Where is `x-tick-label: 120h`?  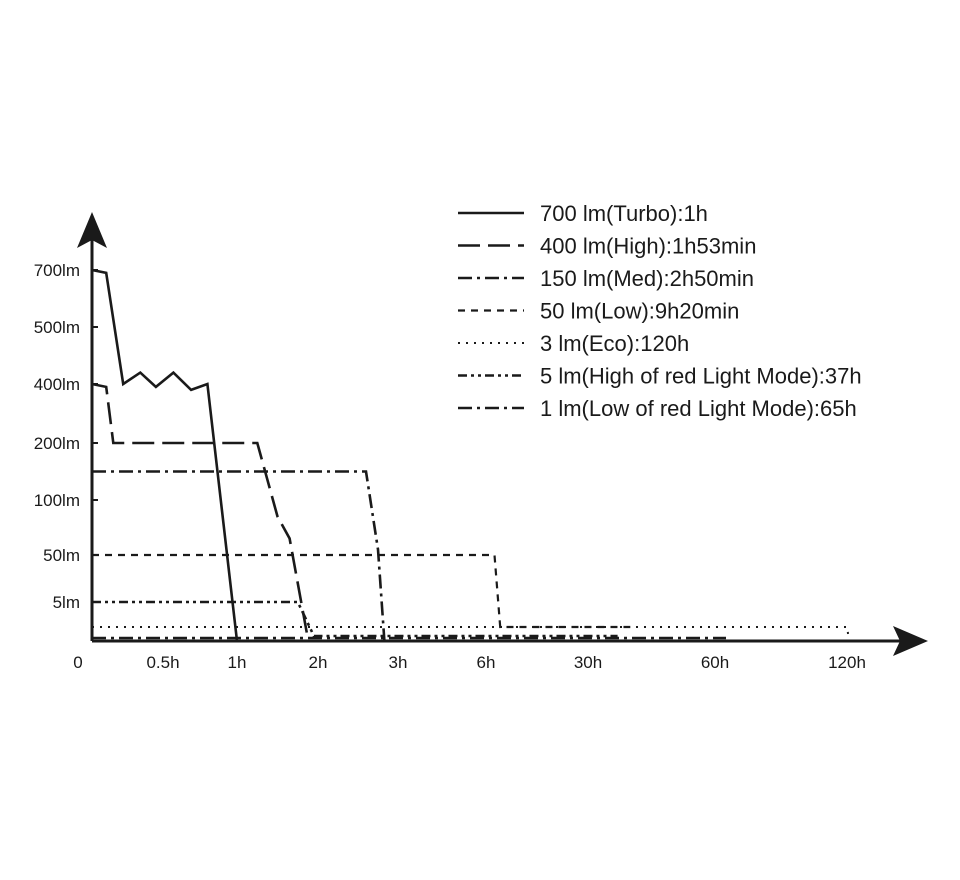 x-tick-label: 120h is located at coordinates (847, 662).